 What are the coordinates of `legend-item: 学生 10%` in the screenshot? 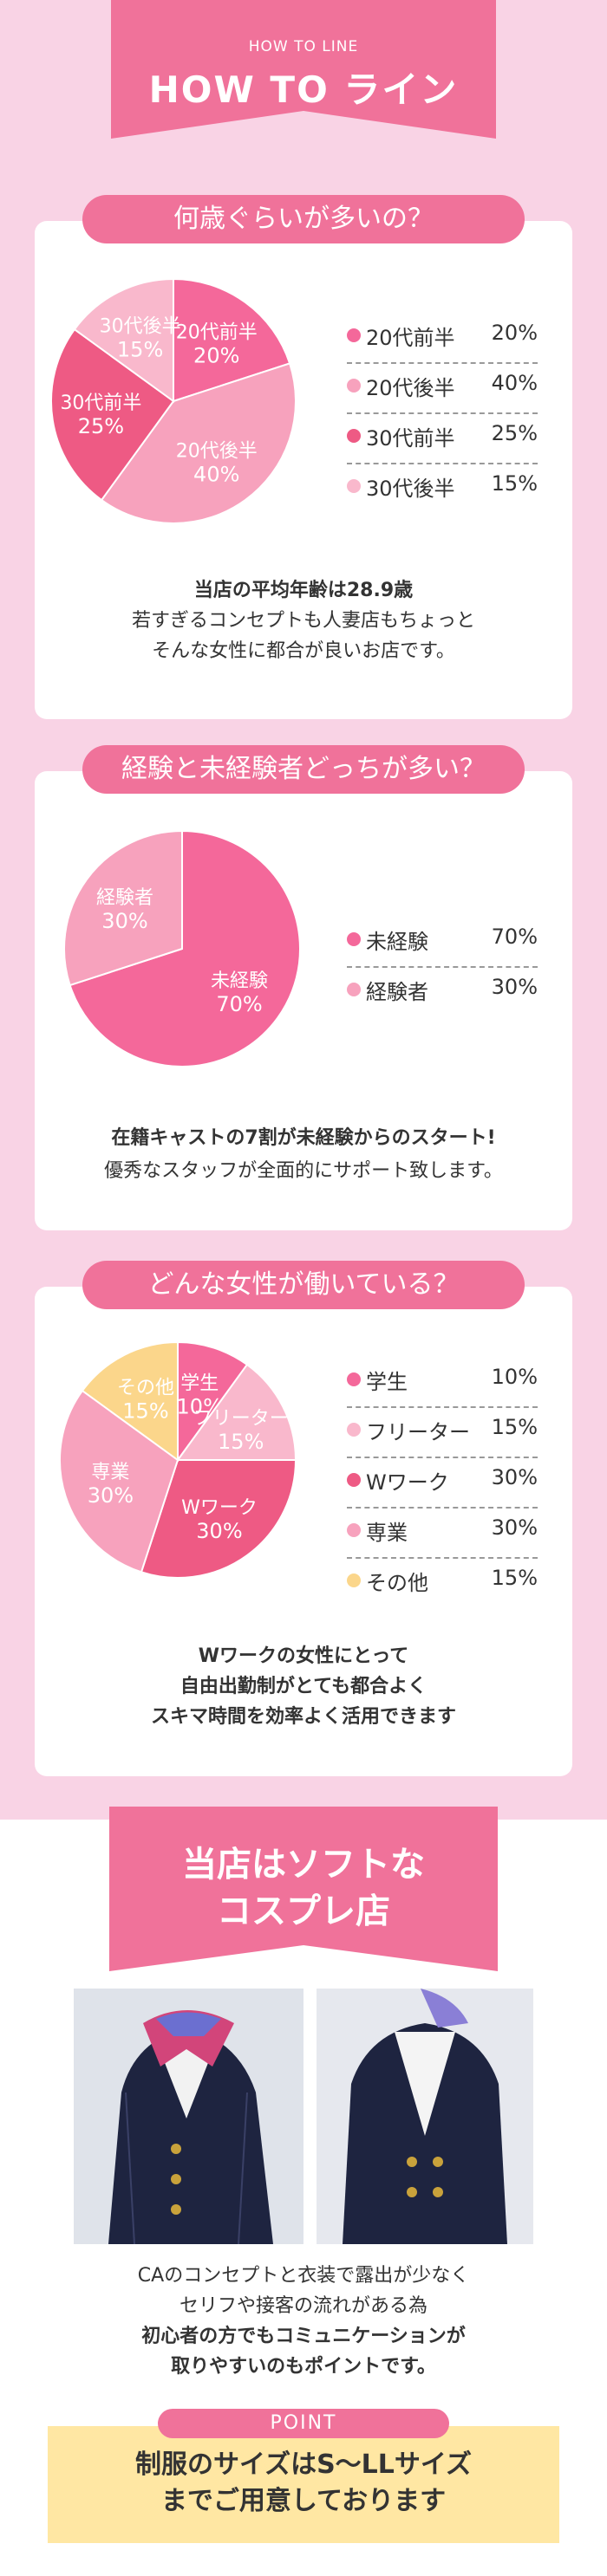 It's located at (442, 1380).